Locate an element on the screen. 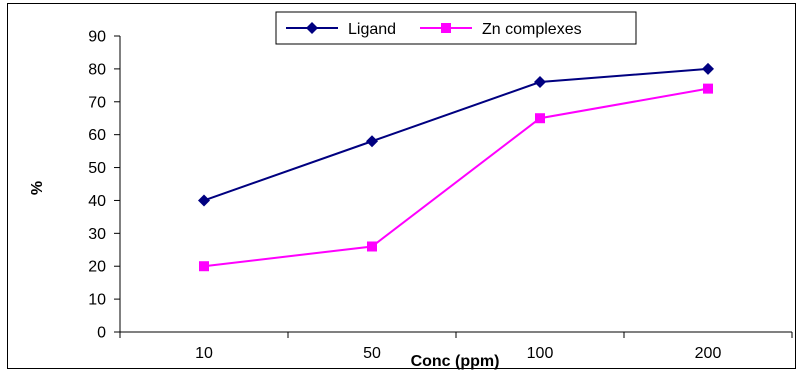 The image size is (802, 370). x-axis-title: Conc (ppm) is located at coordinates (455, 361).